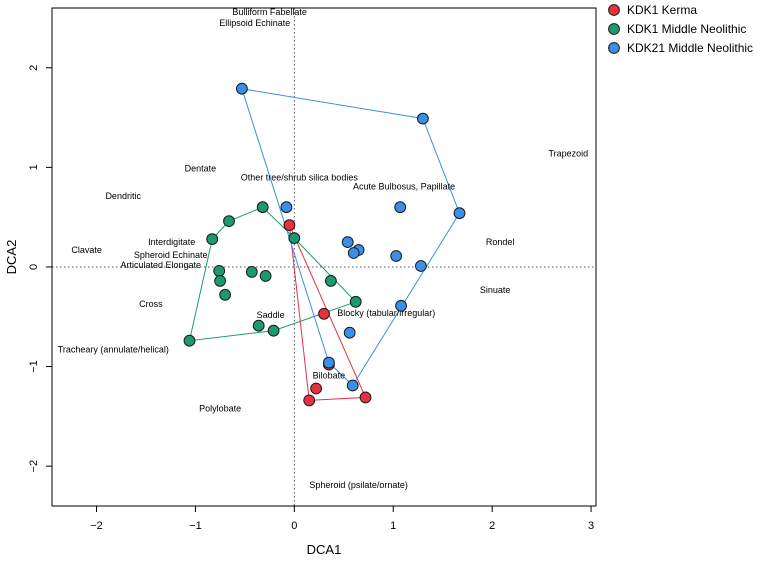 The height and width of the screenshot is (561, 764). What do you see at coordinates (254, 23) in the screenshot?
I see `type-label: Ellipsoid Echinate` at bounding box center [254, 23].